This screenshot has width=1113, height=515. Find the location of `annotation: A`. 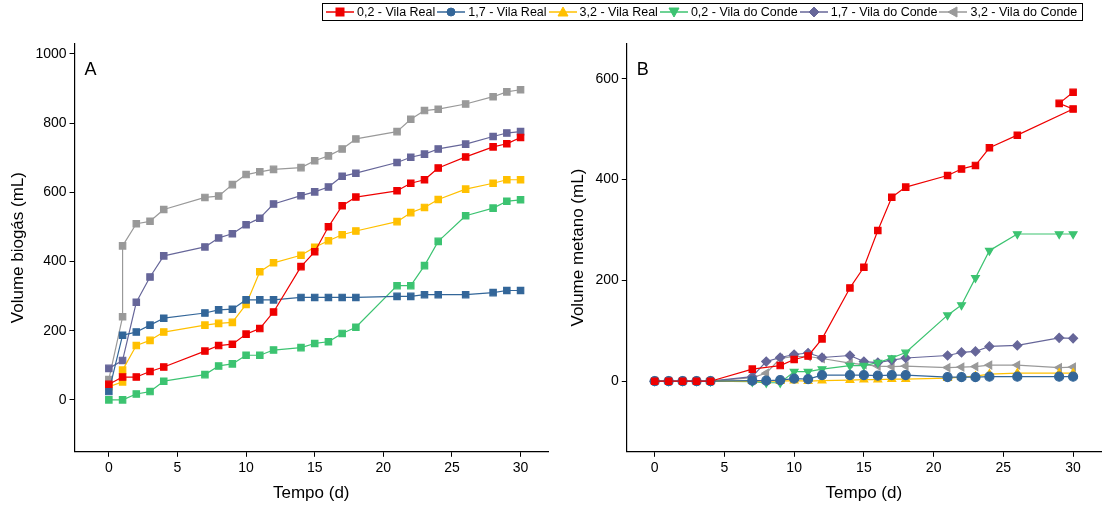

annotation: A is located at coordinates (90, 69).